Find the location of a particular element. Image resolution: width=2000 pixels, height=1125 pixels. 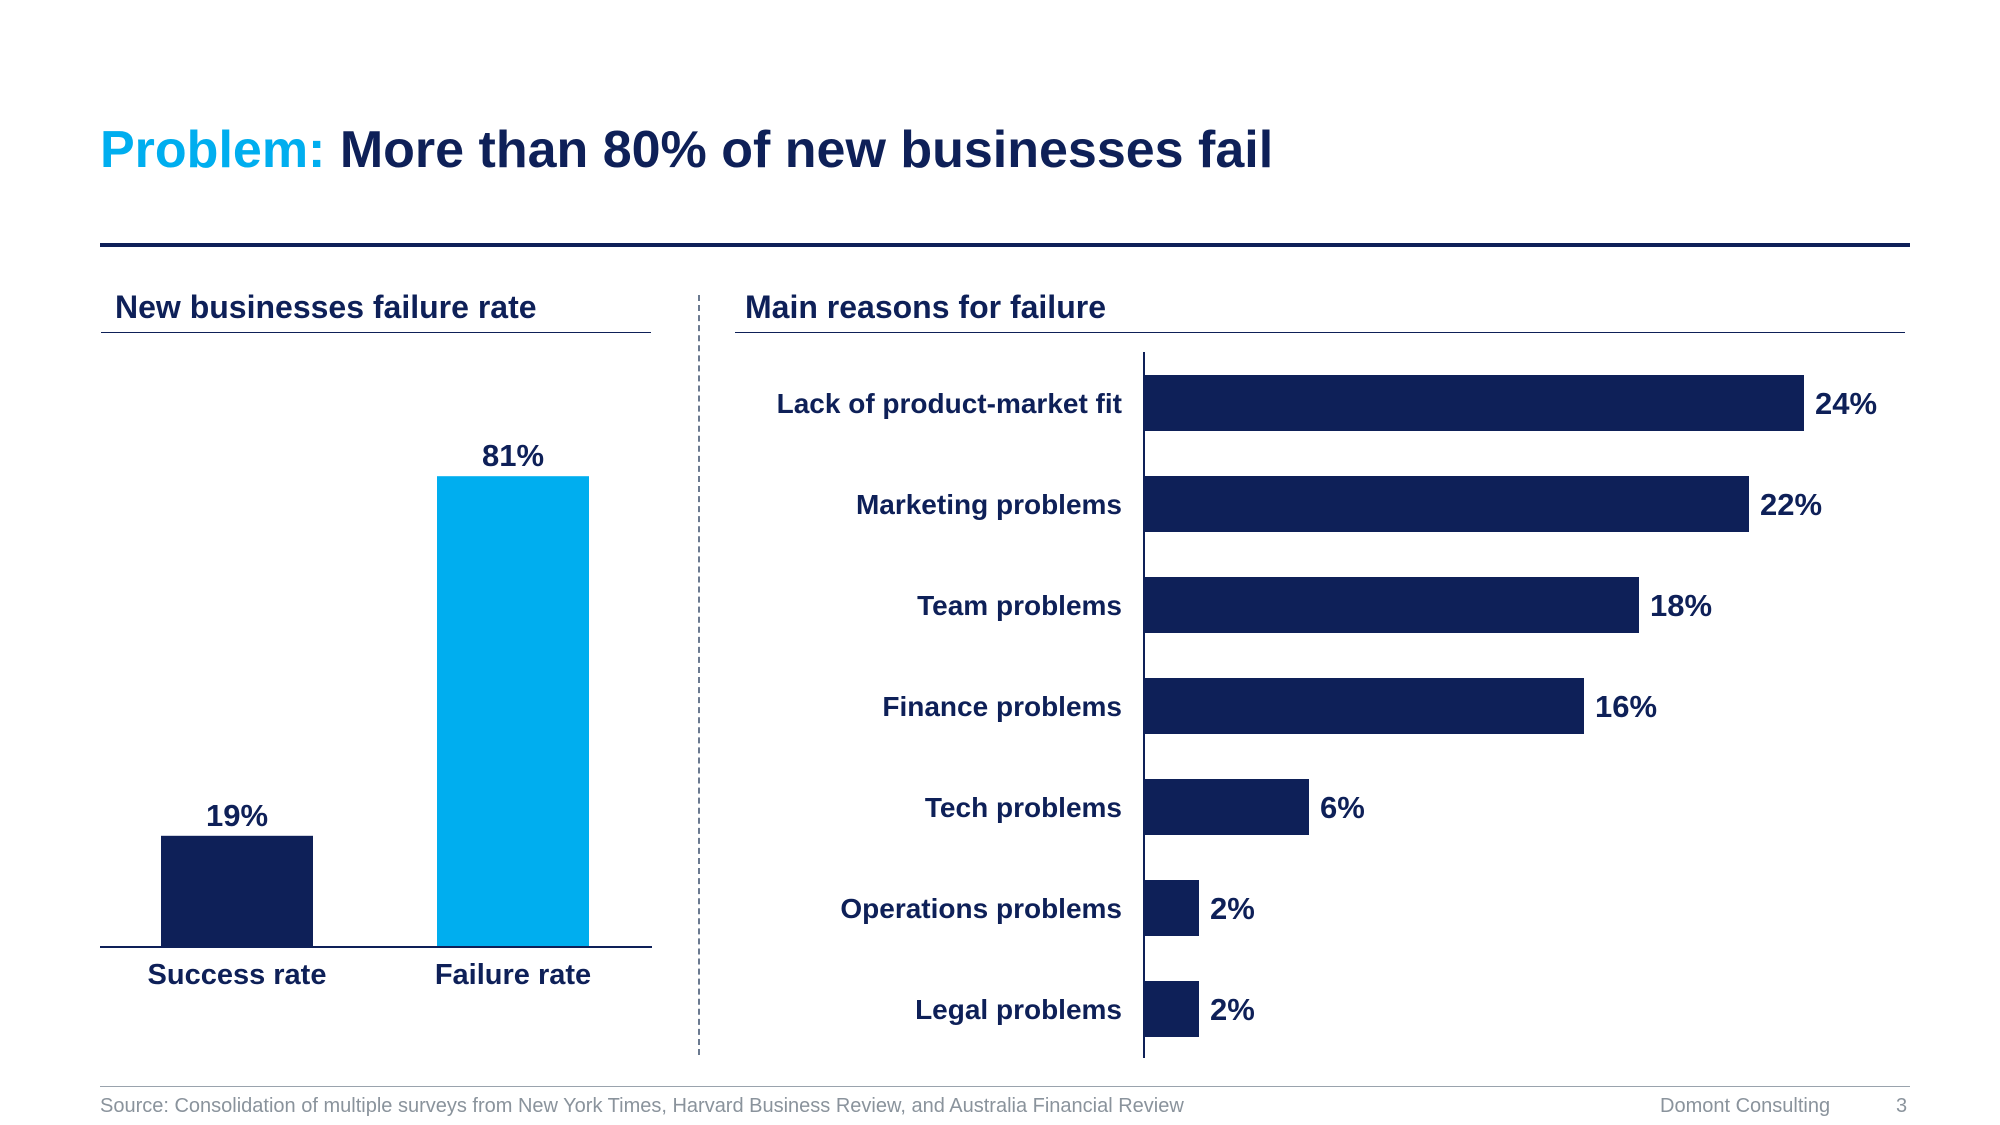

section-divider is located at coordinates (699, 675).